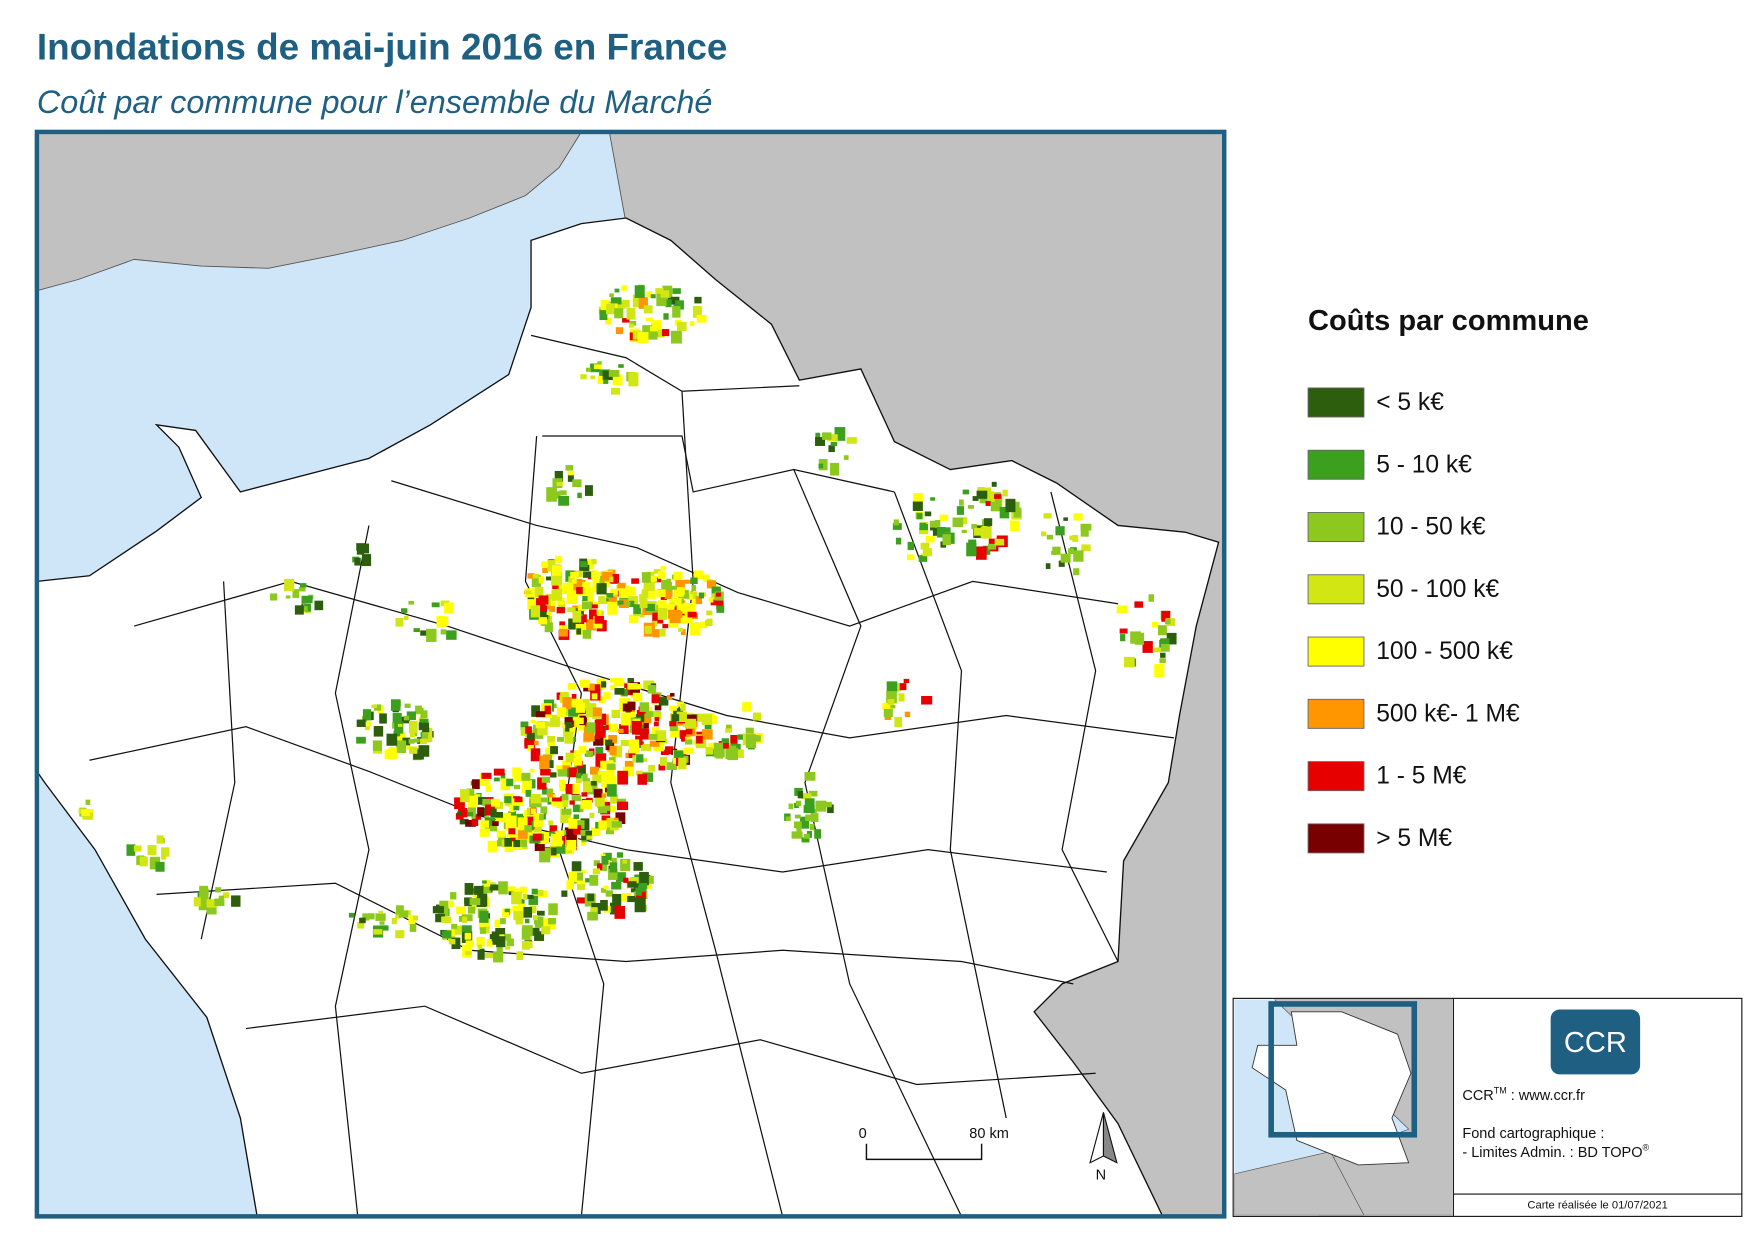 This screenshot has width=1753, height=1240. I want to click on legend-title: Coûts par commune, so click(1448, 321).